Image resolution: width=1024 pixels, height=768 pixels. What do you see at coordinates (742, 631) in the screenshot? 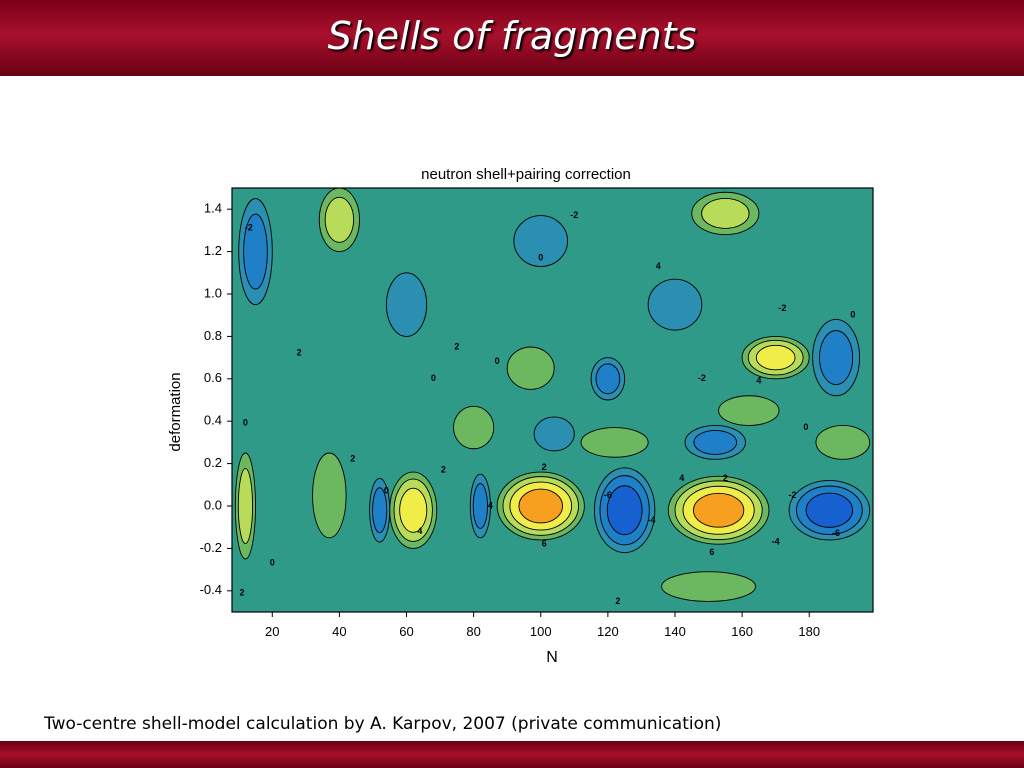
I see `x-tick-label: 160` at bounding box center [742, 631].